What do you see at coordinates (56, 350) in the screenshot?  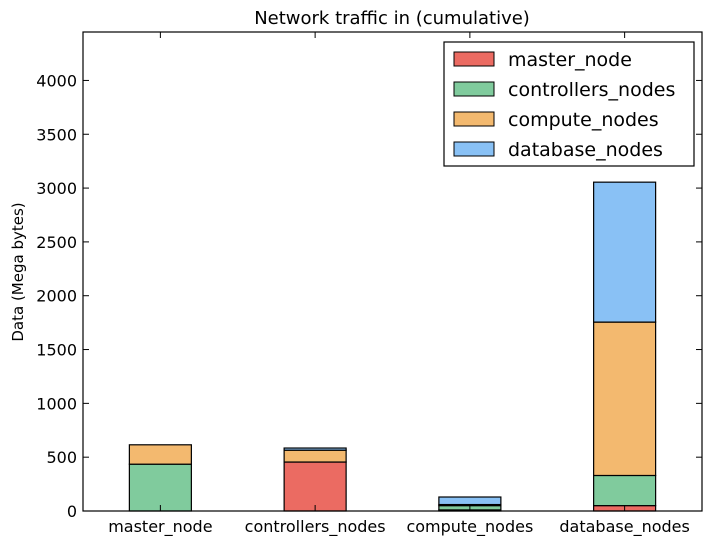 I see `y-tick-label: 1500` at bounding box center [56, 350].